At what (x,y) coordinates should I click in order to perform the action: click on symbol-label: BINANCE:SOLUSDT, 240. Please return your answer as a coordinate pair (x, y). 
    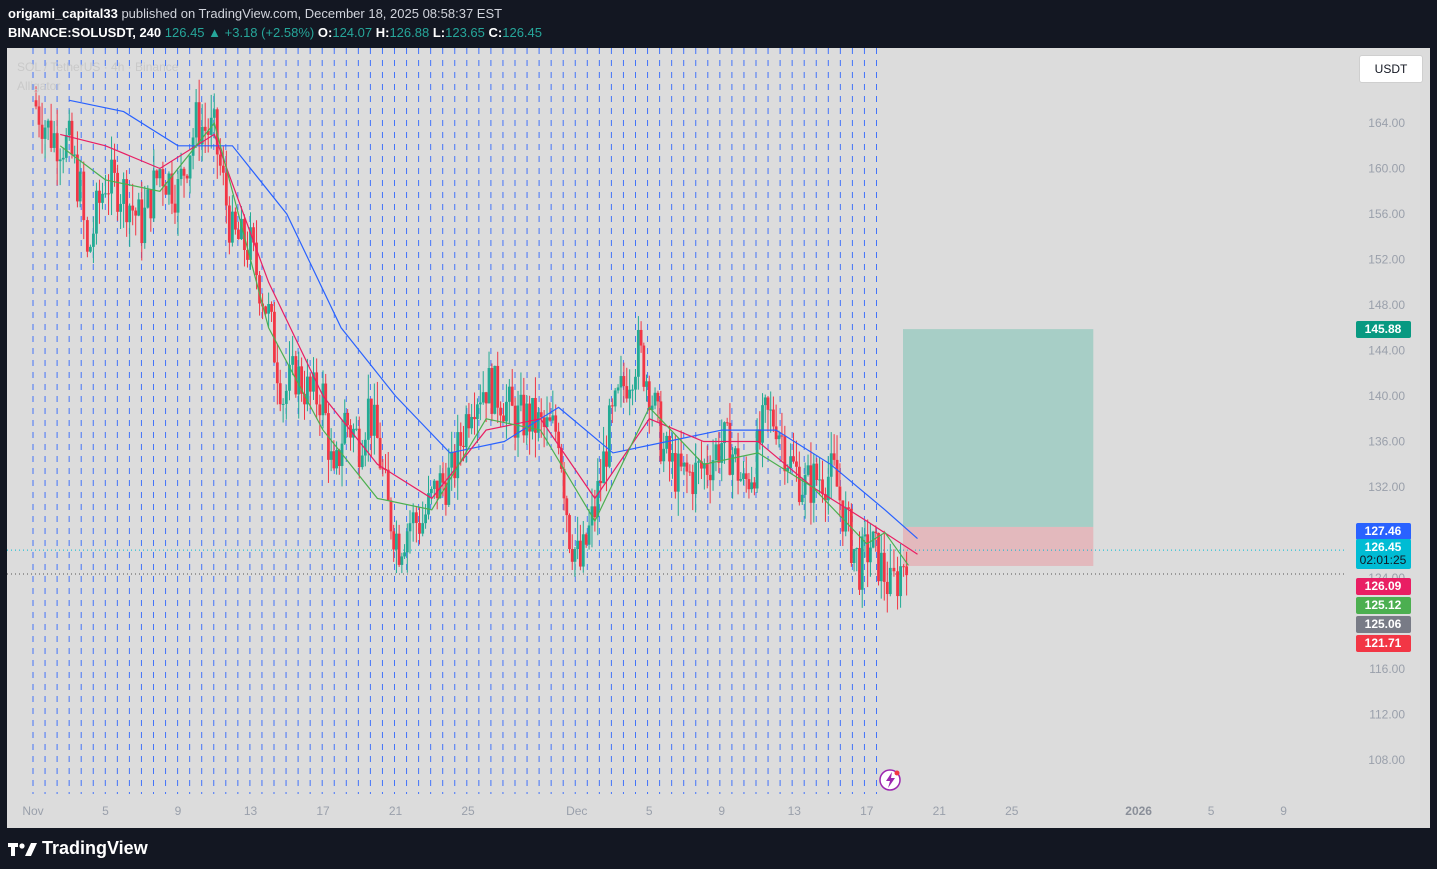
    Looking at the image, I should click on (85, 32).